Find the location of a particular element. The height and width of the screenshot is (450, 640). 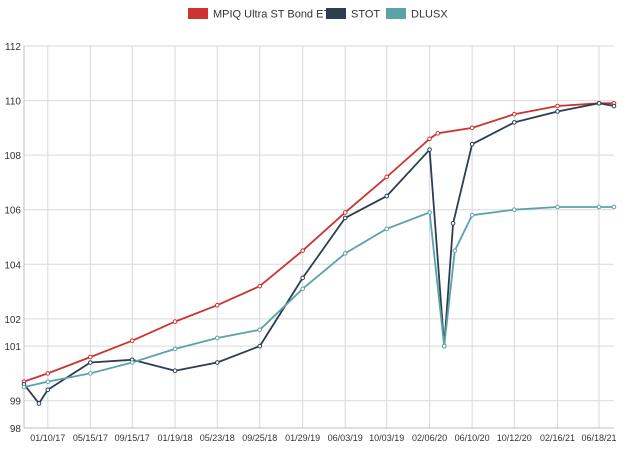

legend: MPIQ Ultra ST Bond ETFs STOT DLUSX is located at coordinates (318, 14).